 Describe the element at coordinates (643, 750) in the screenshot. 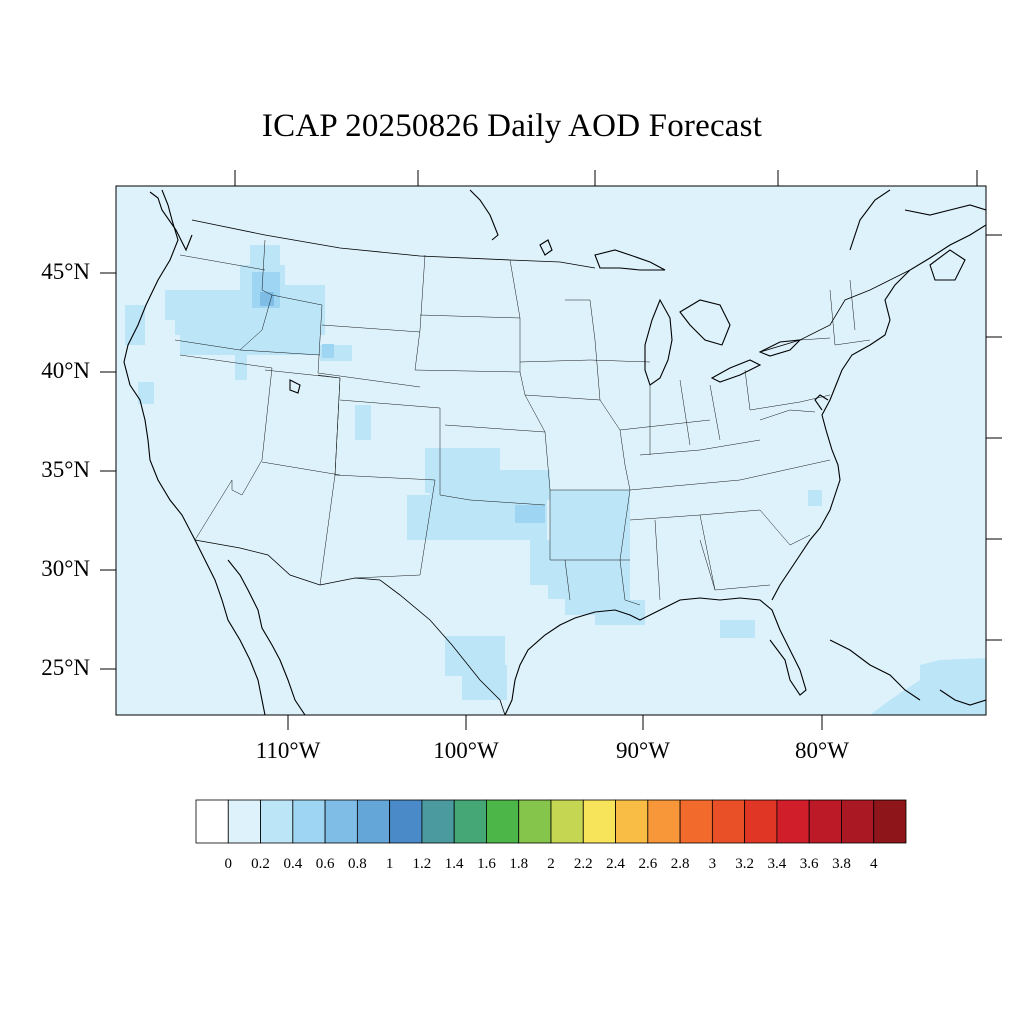

I see `lon-label-90w: 90°W` at that location.